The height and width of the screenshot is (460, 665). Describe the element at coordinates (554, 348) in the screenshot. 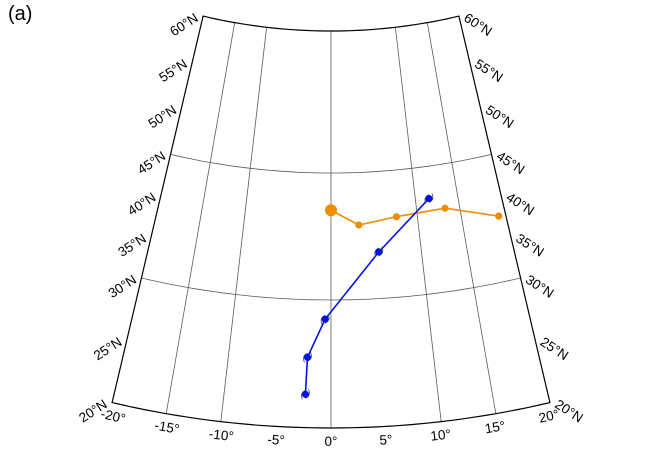

I see `lat-label-right: 25°N` at that location.